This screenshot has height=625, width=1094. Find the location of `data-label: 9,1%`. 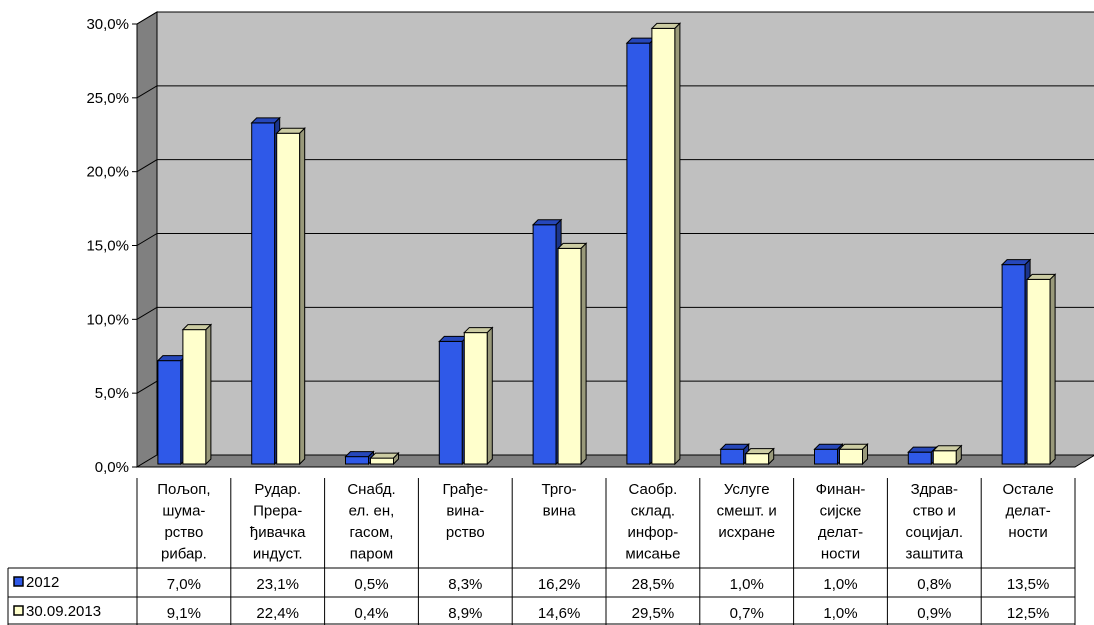

data-label: 9,1% is located at coordinates (184, 613).